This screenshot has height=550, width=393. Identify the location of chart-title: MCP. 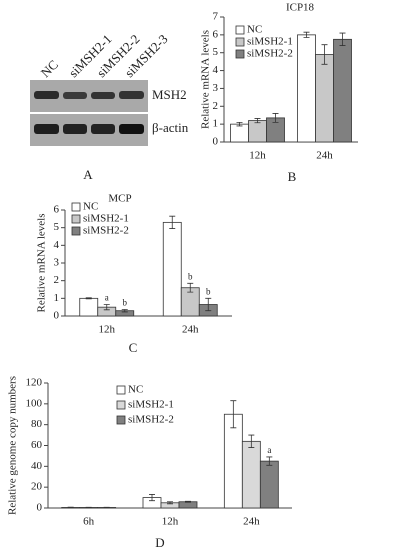
(119, 199).